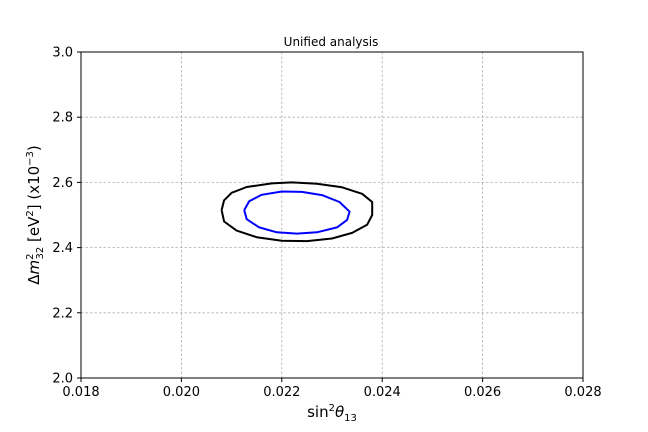  I want to click on x-tick-label: 0.026, so click(482, 392).